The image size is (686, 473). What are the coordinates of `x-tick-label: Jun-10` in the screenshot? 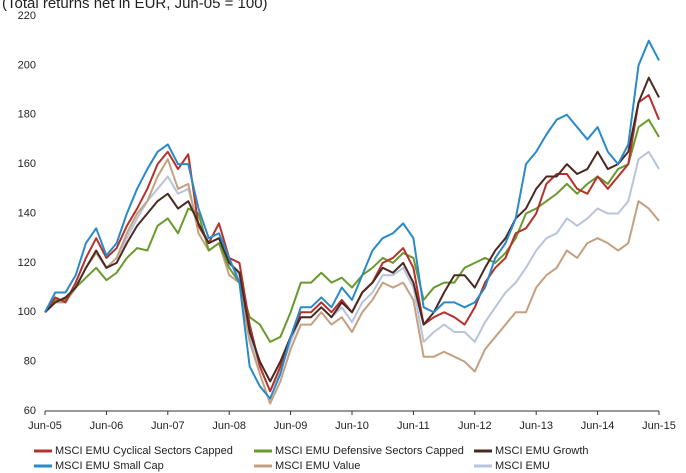 It's located at (352, 426).